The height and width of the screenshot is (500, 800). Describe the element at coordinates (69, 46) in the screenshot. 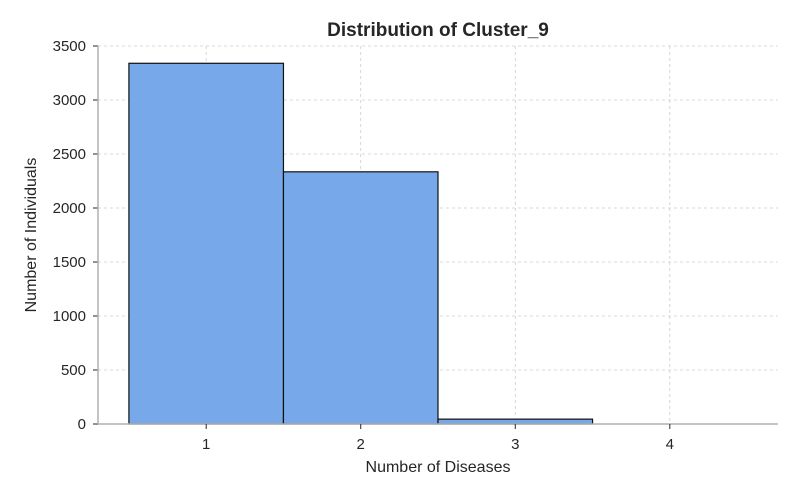

I see `y-tick-label: 3500` at that location.